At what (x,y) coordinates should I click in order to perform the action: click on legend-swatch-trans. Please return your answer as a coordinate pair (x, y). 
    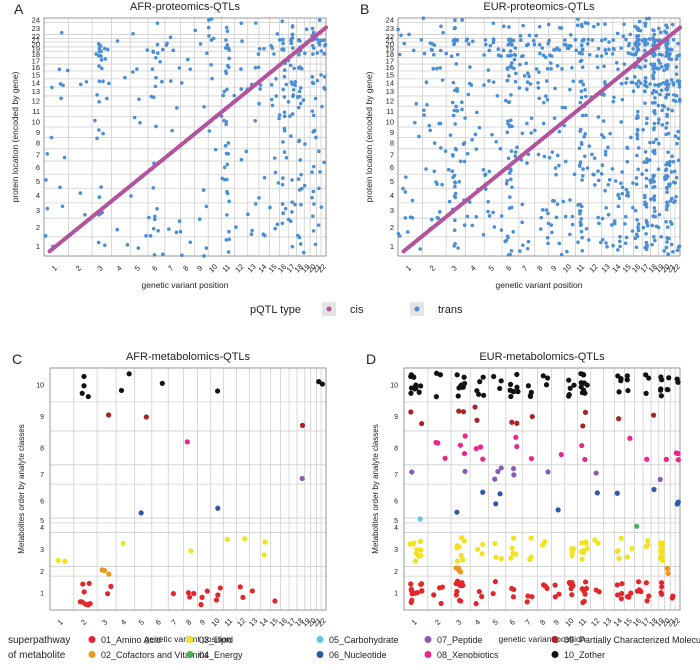
    Looking at the image, I should click on (417, 309).